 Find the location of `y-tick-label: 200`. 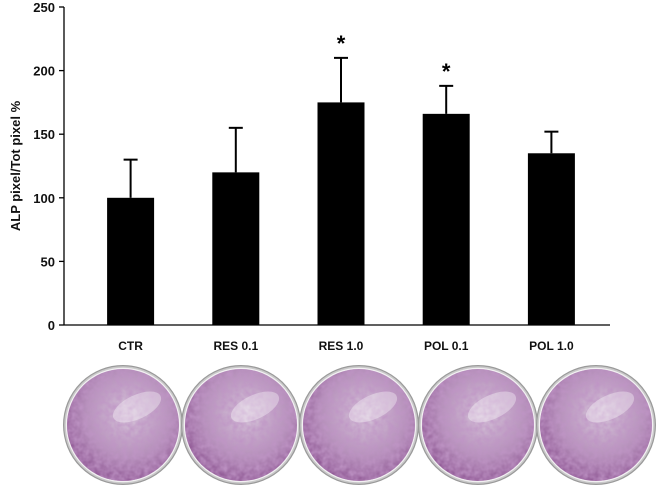

y-tick-label: 200 is located at coordinates (44, 71).